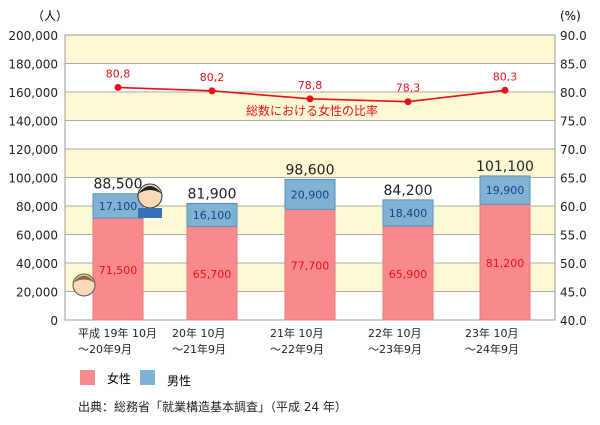 The image size is (600, 425). I want to click on line-point-label: 78,8, so click(310, 85).